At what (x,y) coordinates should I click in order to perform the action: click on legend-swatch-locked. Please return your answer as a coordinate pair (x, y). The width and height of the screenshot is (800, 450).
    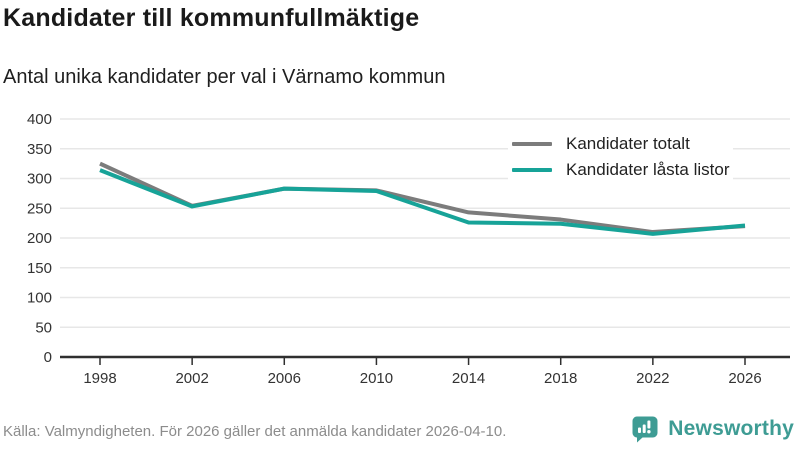
    Looking at the image, I should click on (532, 170).